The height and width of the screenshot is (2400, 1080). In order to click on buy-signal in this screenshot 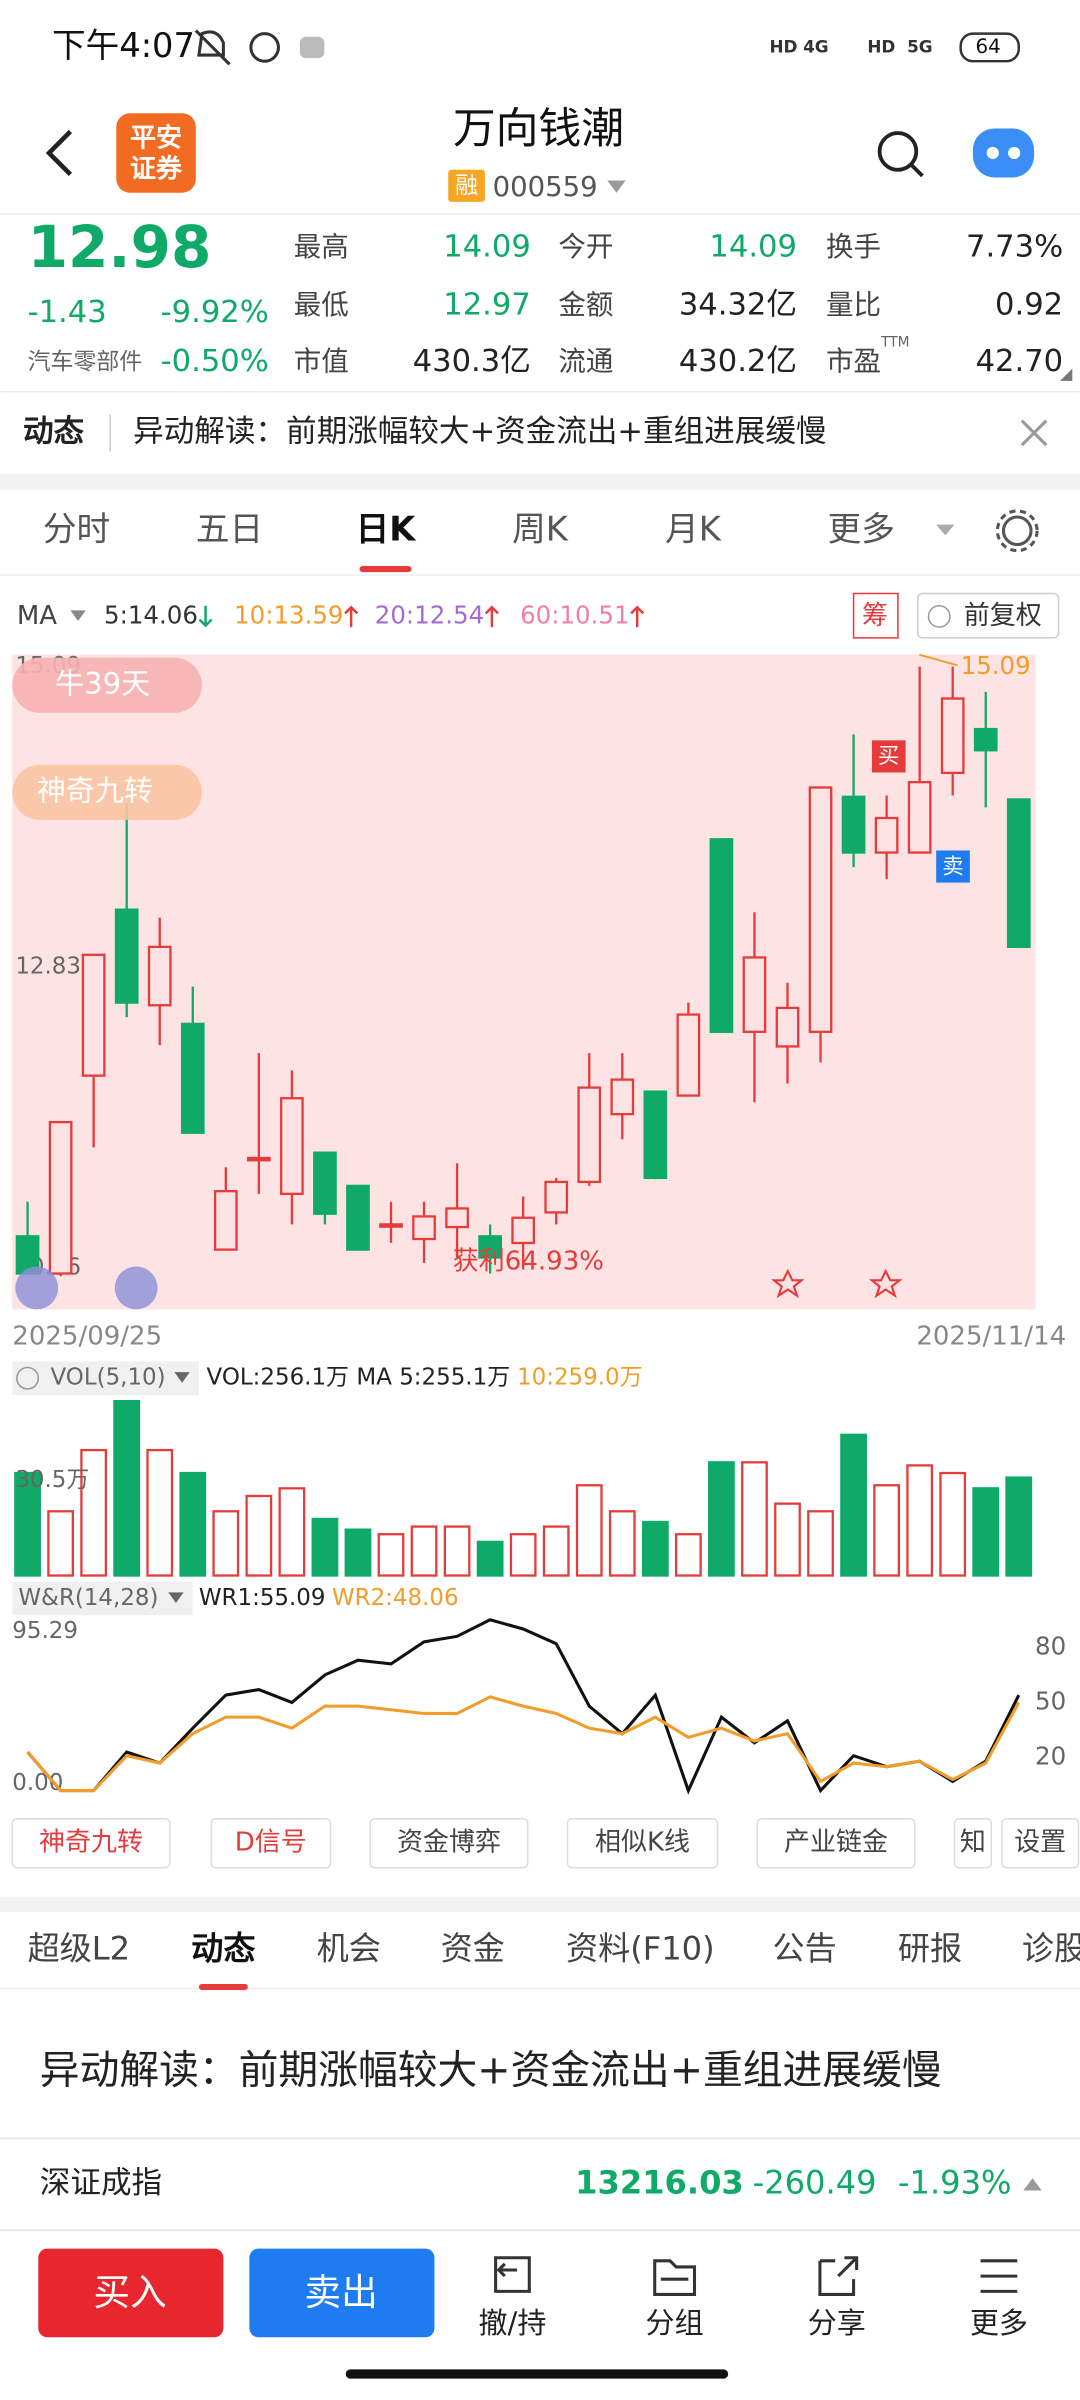, I will do `click(888, 756)`.